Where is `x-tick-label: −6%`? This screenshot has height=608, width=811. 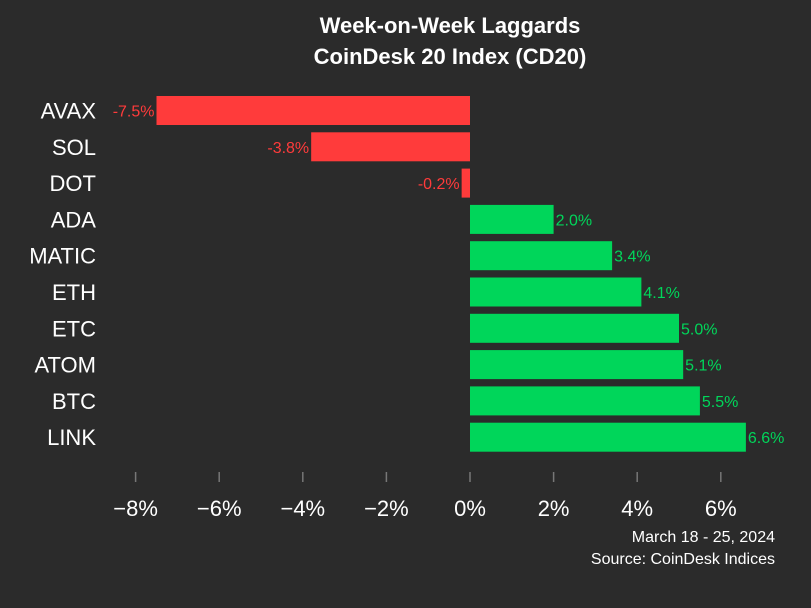 x-tick-label: −6% is located at coordinates (219, 508).